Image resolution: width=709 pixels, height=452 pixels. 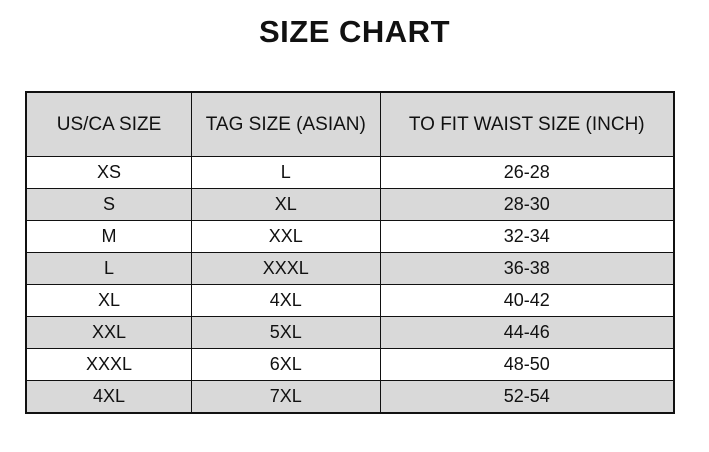 What do you see at coordinates (527, 172) in the screenshot?
I see `waist-size-cell: 26-28` at bounding box center [527, 172].